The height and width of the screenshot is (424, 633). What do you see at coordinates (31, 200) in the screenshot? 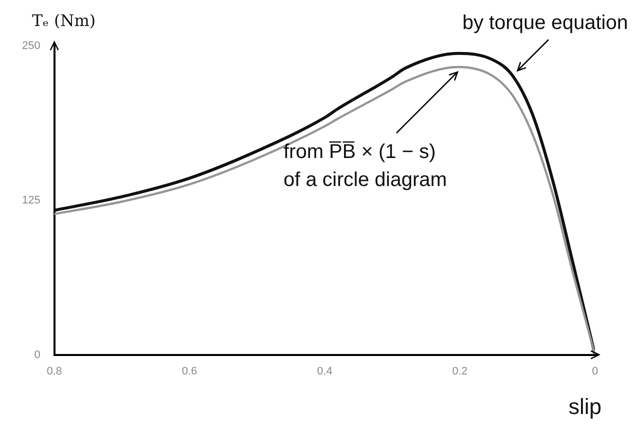
I see `y-tick-label: 125` at bounding box center [31, 200].